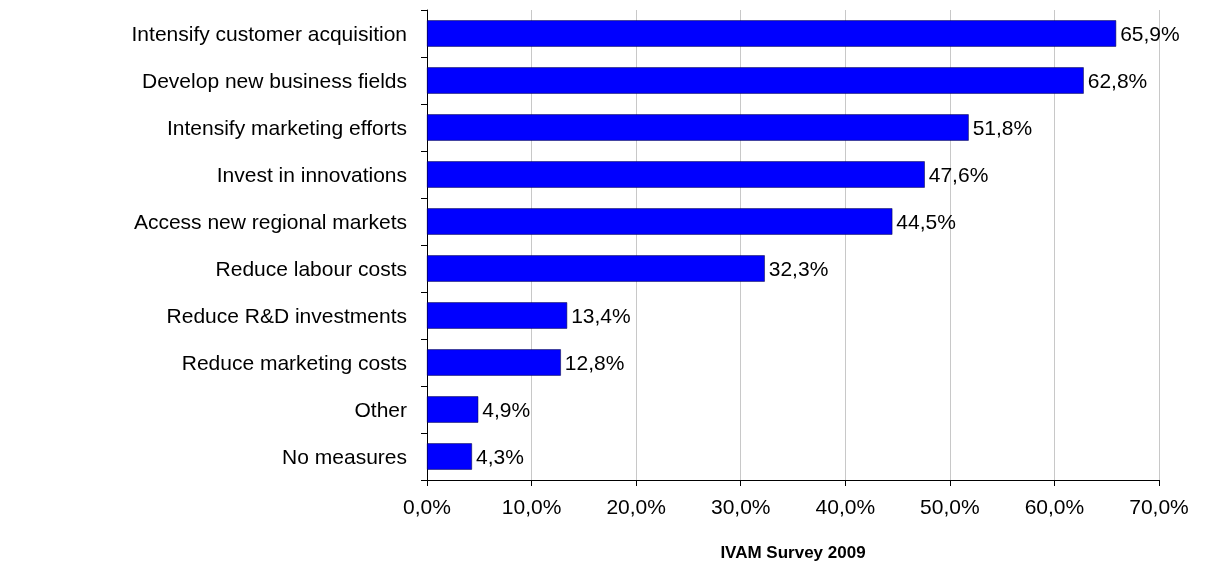 The image size is (1211, 579). I want to click on data-label: 44,5%, so click(926, 221).